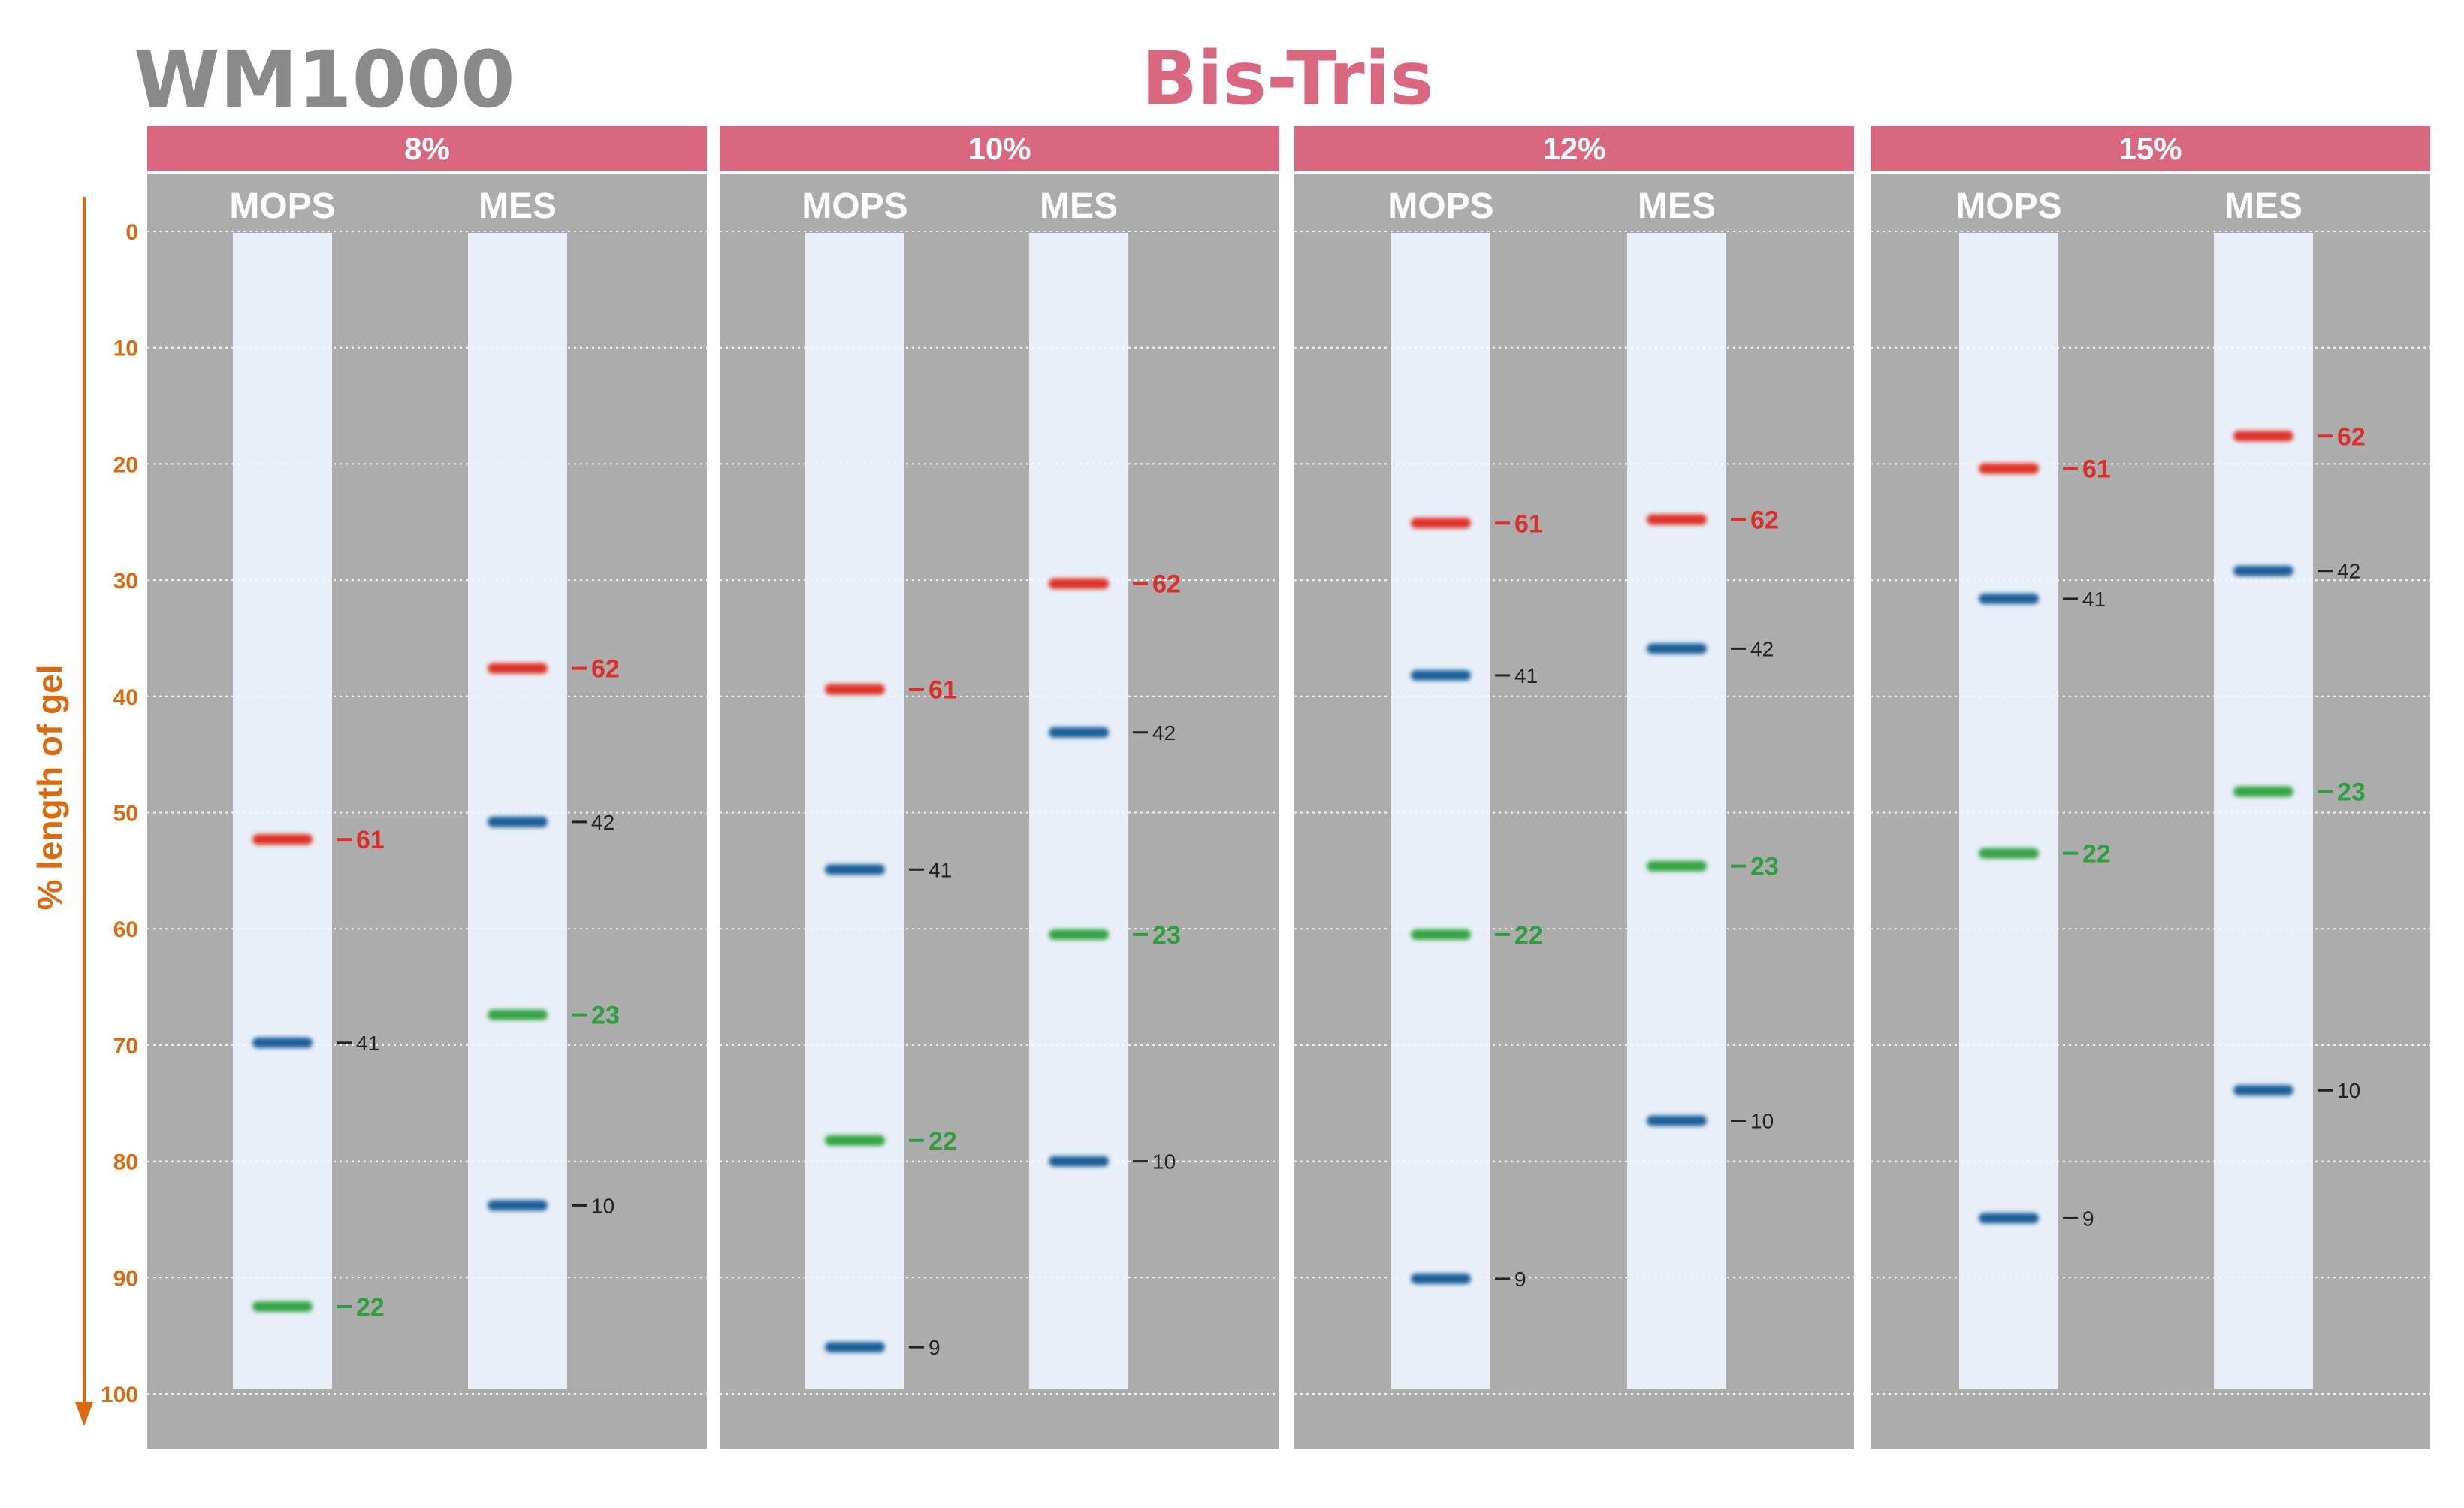 Image resolution: width=2464 pixels, height=1508 pixels. What do you see at coordinates (131, 232) in the screenshot?
I see `y-tick-label: 0` at bounding box center [131, 232].